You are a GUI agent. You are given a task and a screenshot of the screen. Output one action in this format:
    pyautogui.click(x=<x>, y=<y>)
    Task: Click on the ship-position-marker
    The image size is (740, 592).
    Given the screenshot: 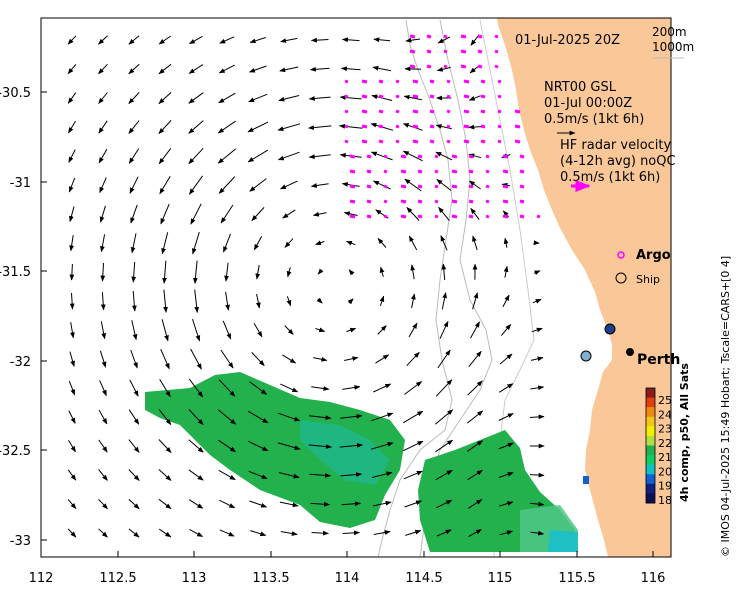 What is the action you would take?
    pyautogui.click(x=610, y=329)
    